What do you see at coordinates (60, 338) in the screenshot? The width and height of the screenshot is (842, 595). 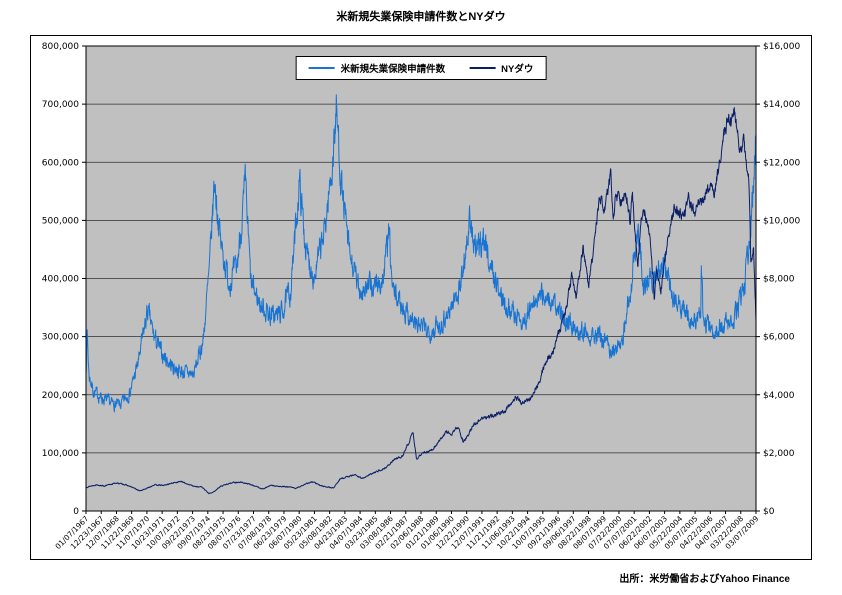 I see `svg-text: 300,000` at bounding box center [60, 338].